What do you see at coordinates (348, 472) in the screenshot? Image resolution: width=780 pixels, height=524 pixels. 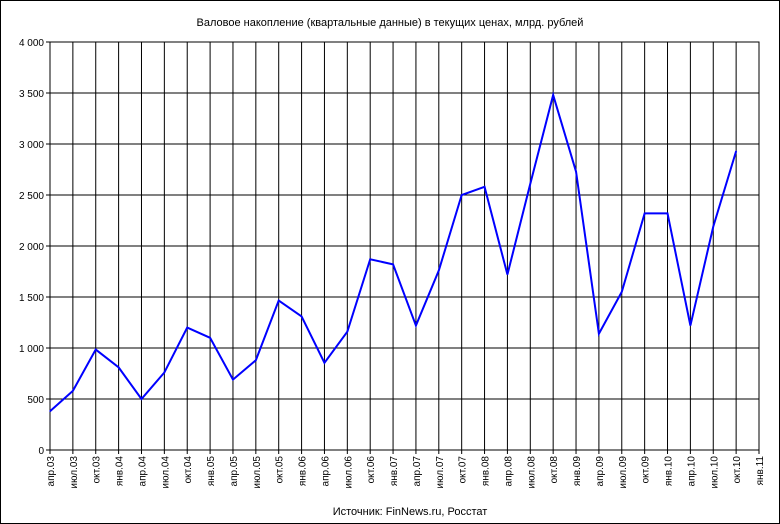 I see `x-tick-label: июл.06` at bounding box center [348, 472].